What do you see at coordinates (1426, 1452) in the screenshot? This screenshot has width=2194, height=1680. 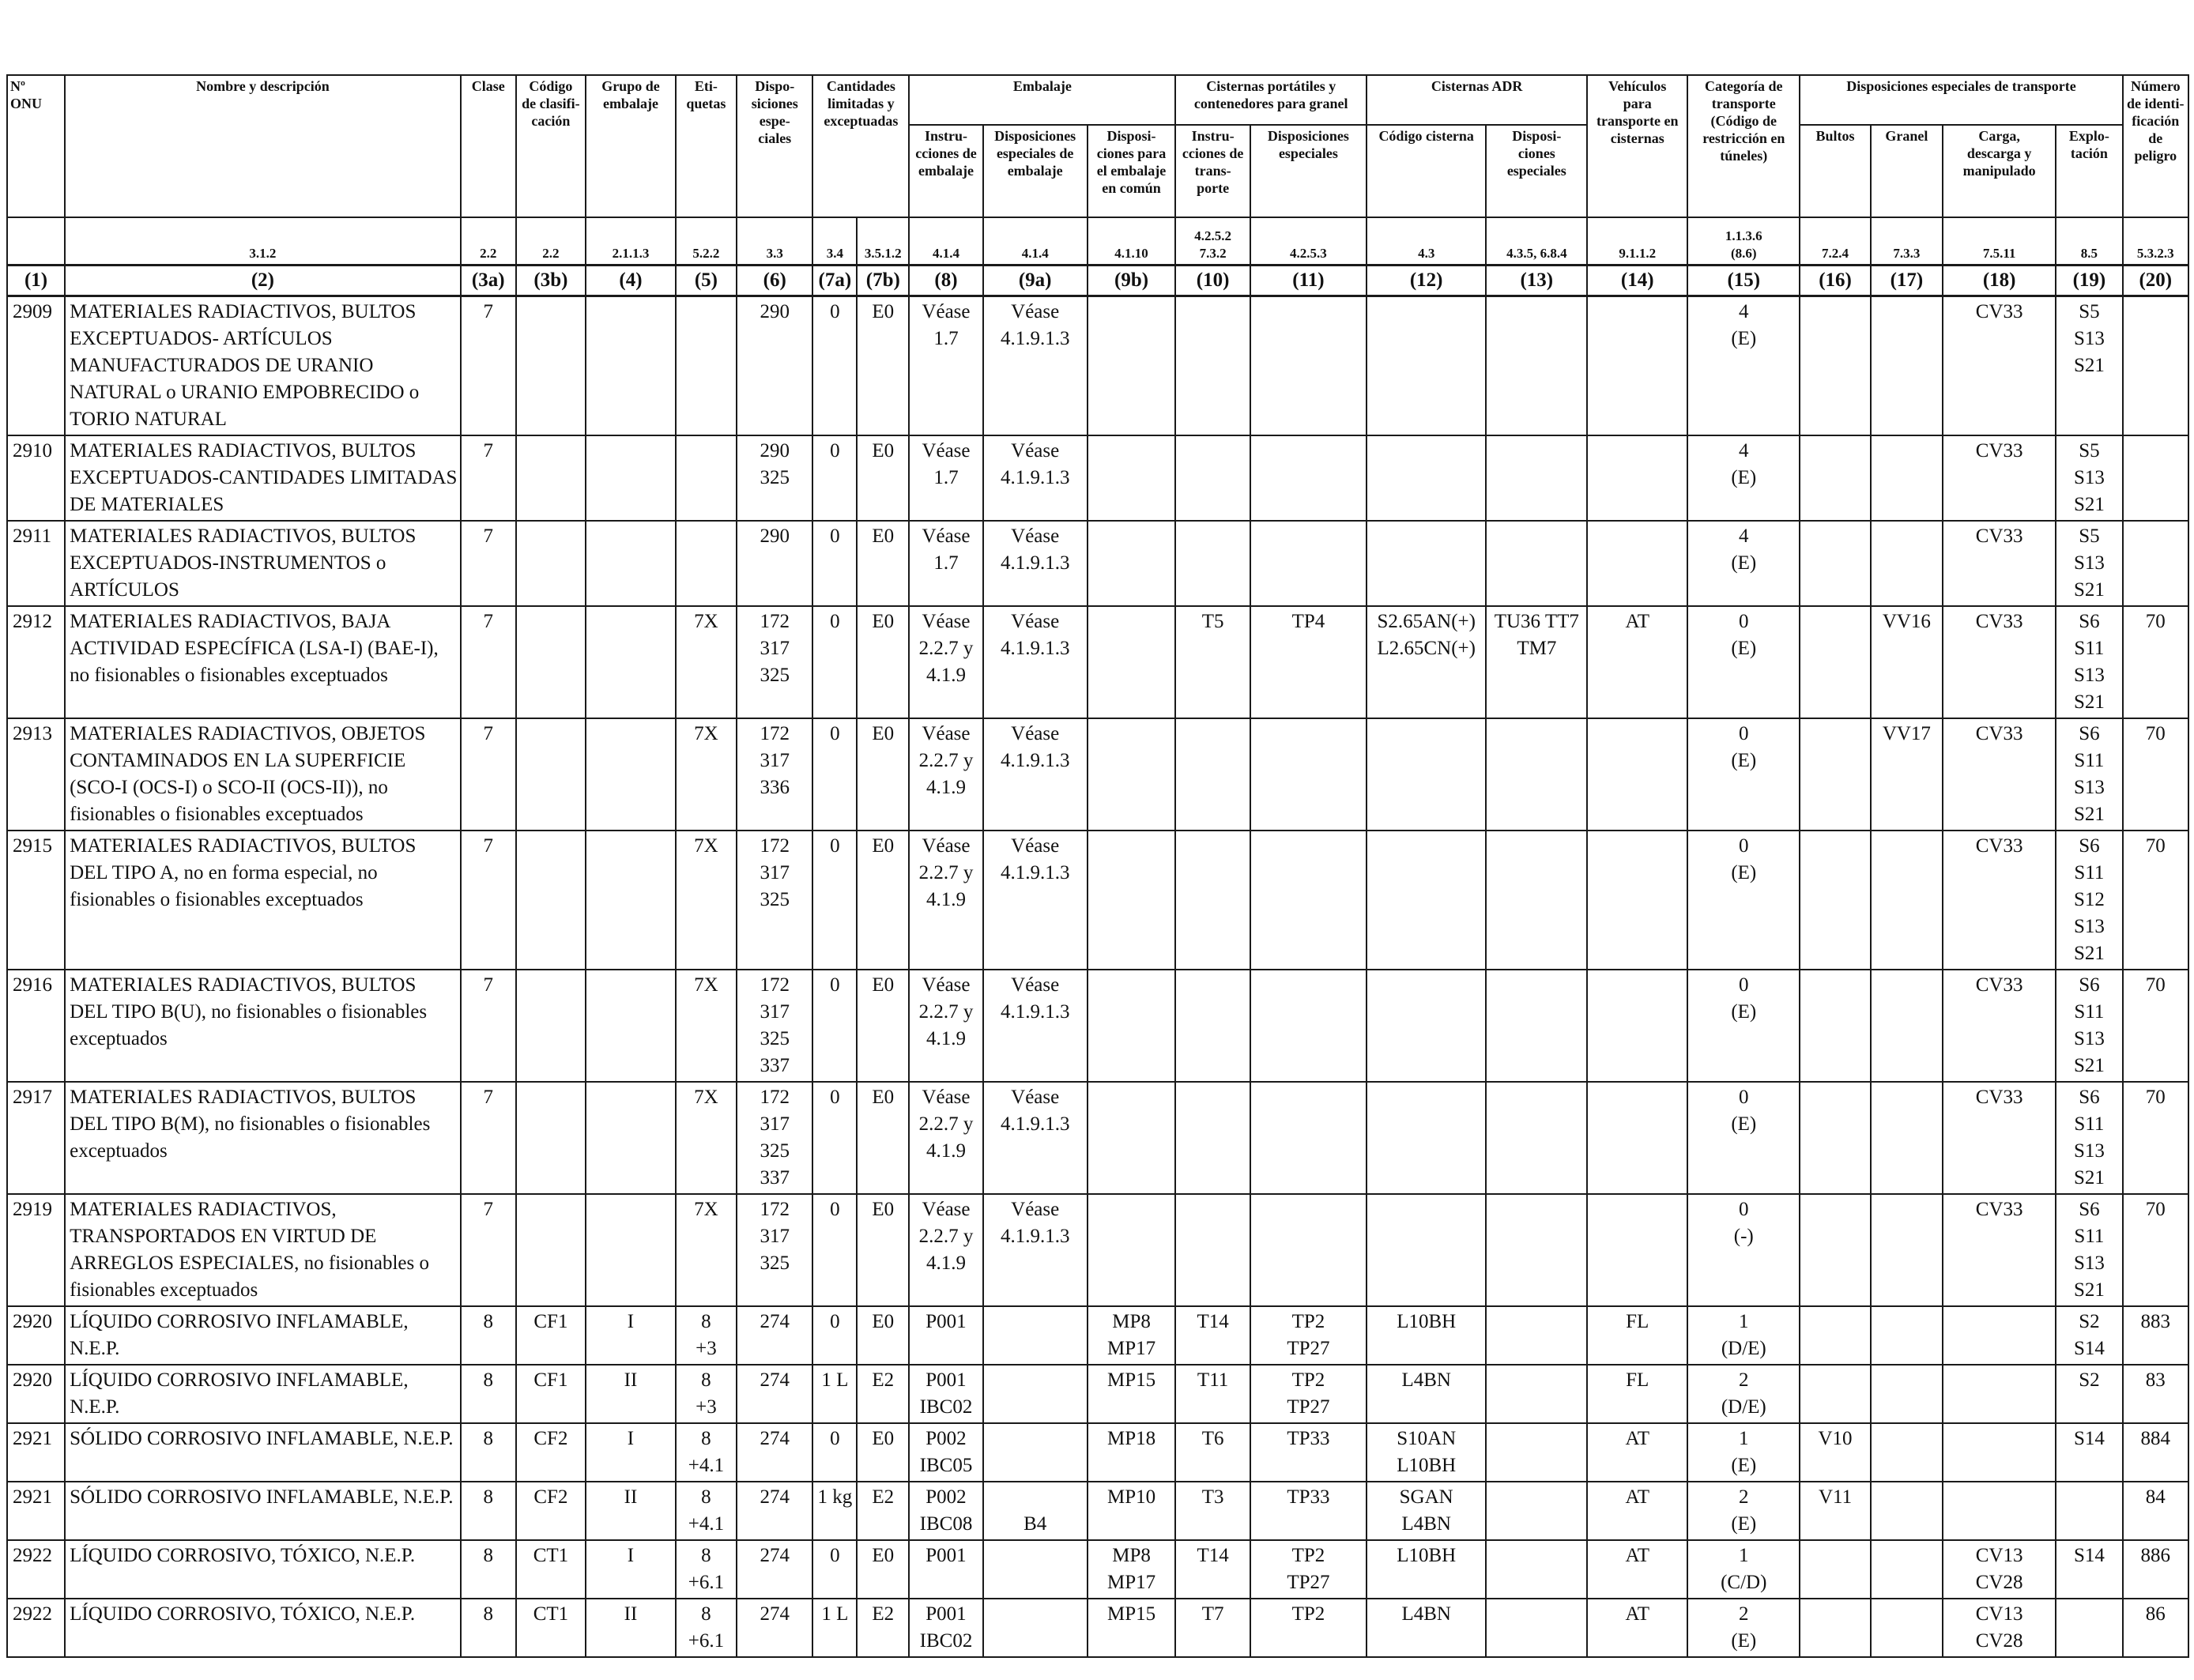 I see `cell-tank-code: S10AN L10BH` at bounding box center [1426, 1452].